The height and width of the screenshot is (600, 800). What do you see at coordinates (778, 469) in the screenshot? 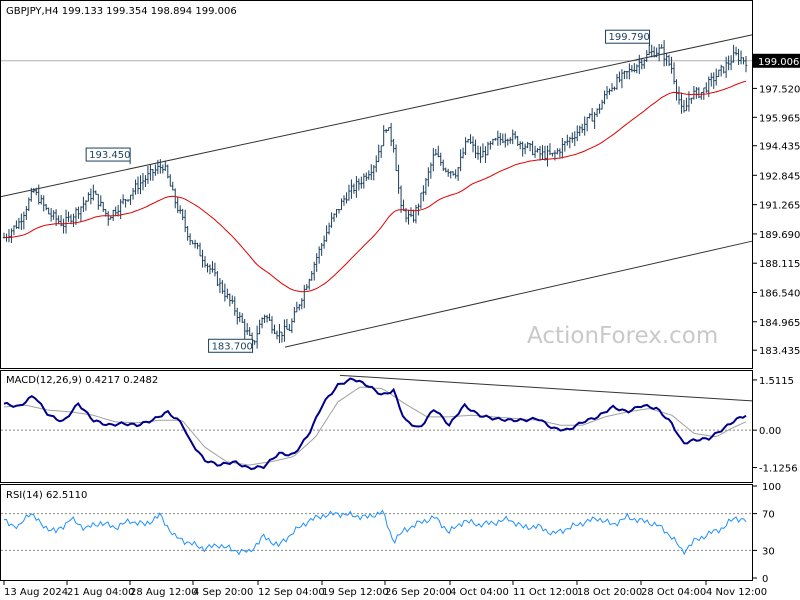
I see `macd-tick-label: -1.1256` at bounding box center [778, 469].